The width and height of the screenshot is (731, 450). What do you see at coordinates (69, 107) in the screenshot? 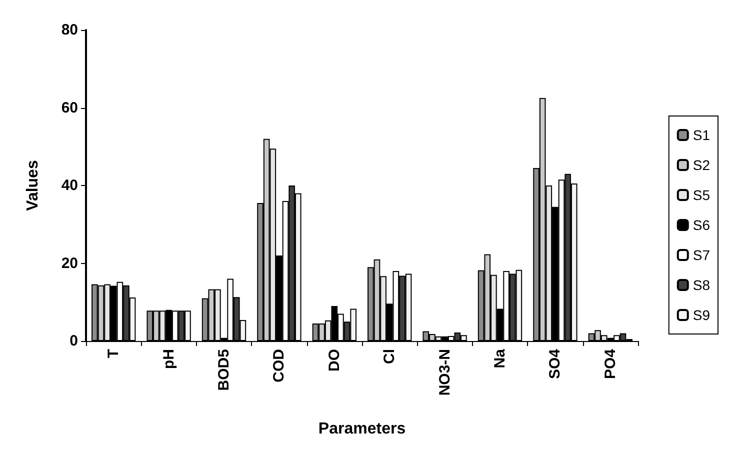
I see `y-tick-label: 60` at bounding box center [69, 107].